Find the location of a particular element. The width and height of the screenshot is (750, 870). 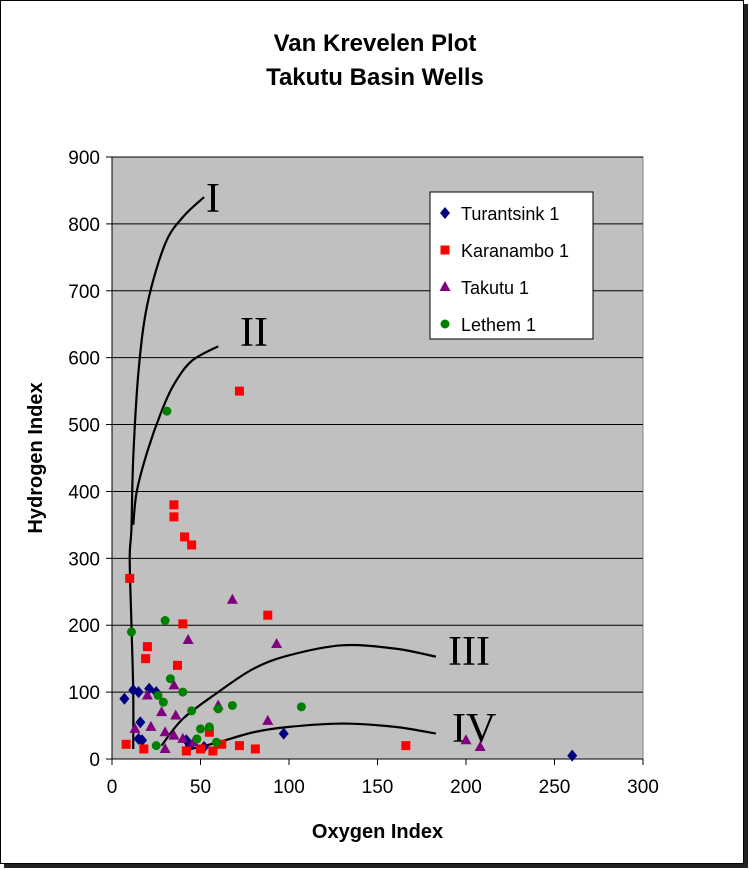

y-tick-label: 200 is located at coordinates (84, 626).